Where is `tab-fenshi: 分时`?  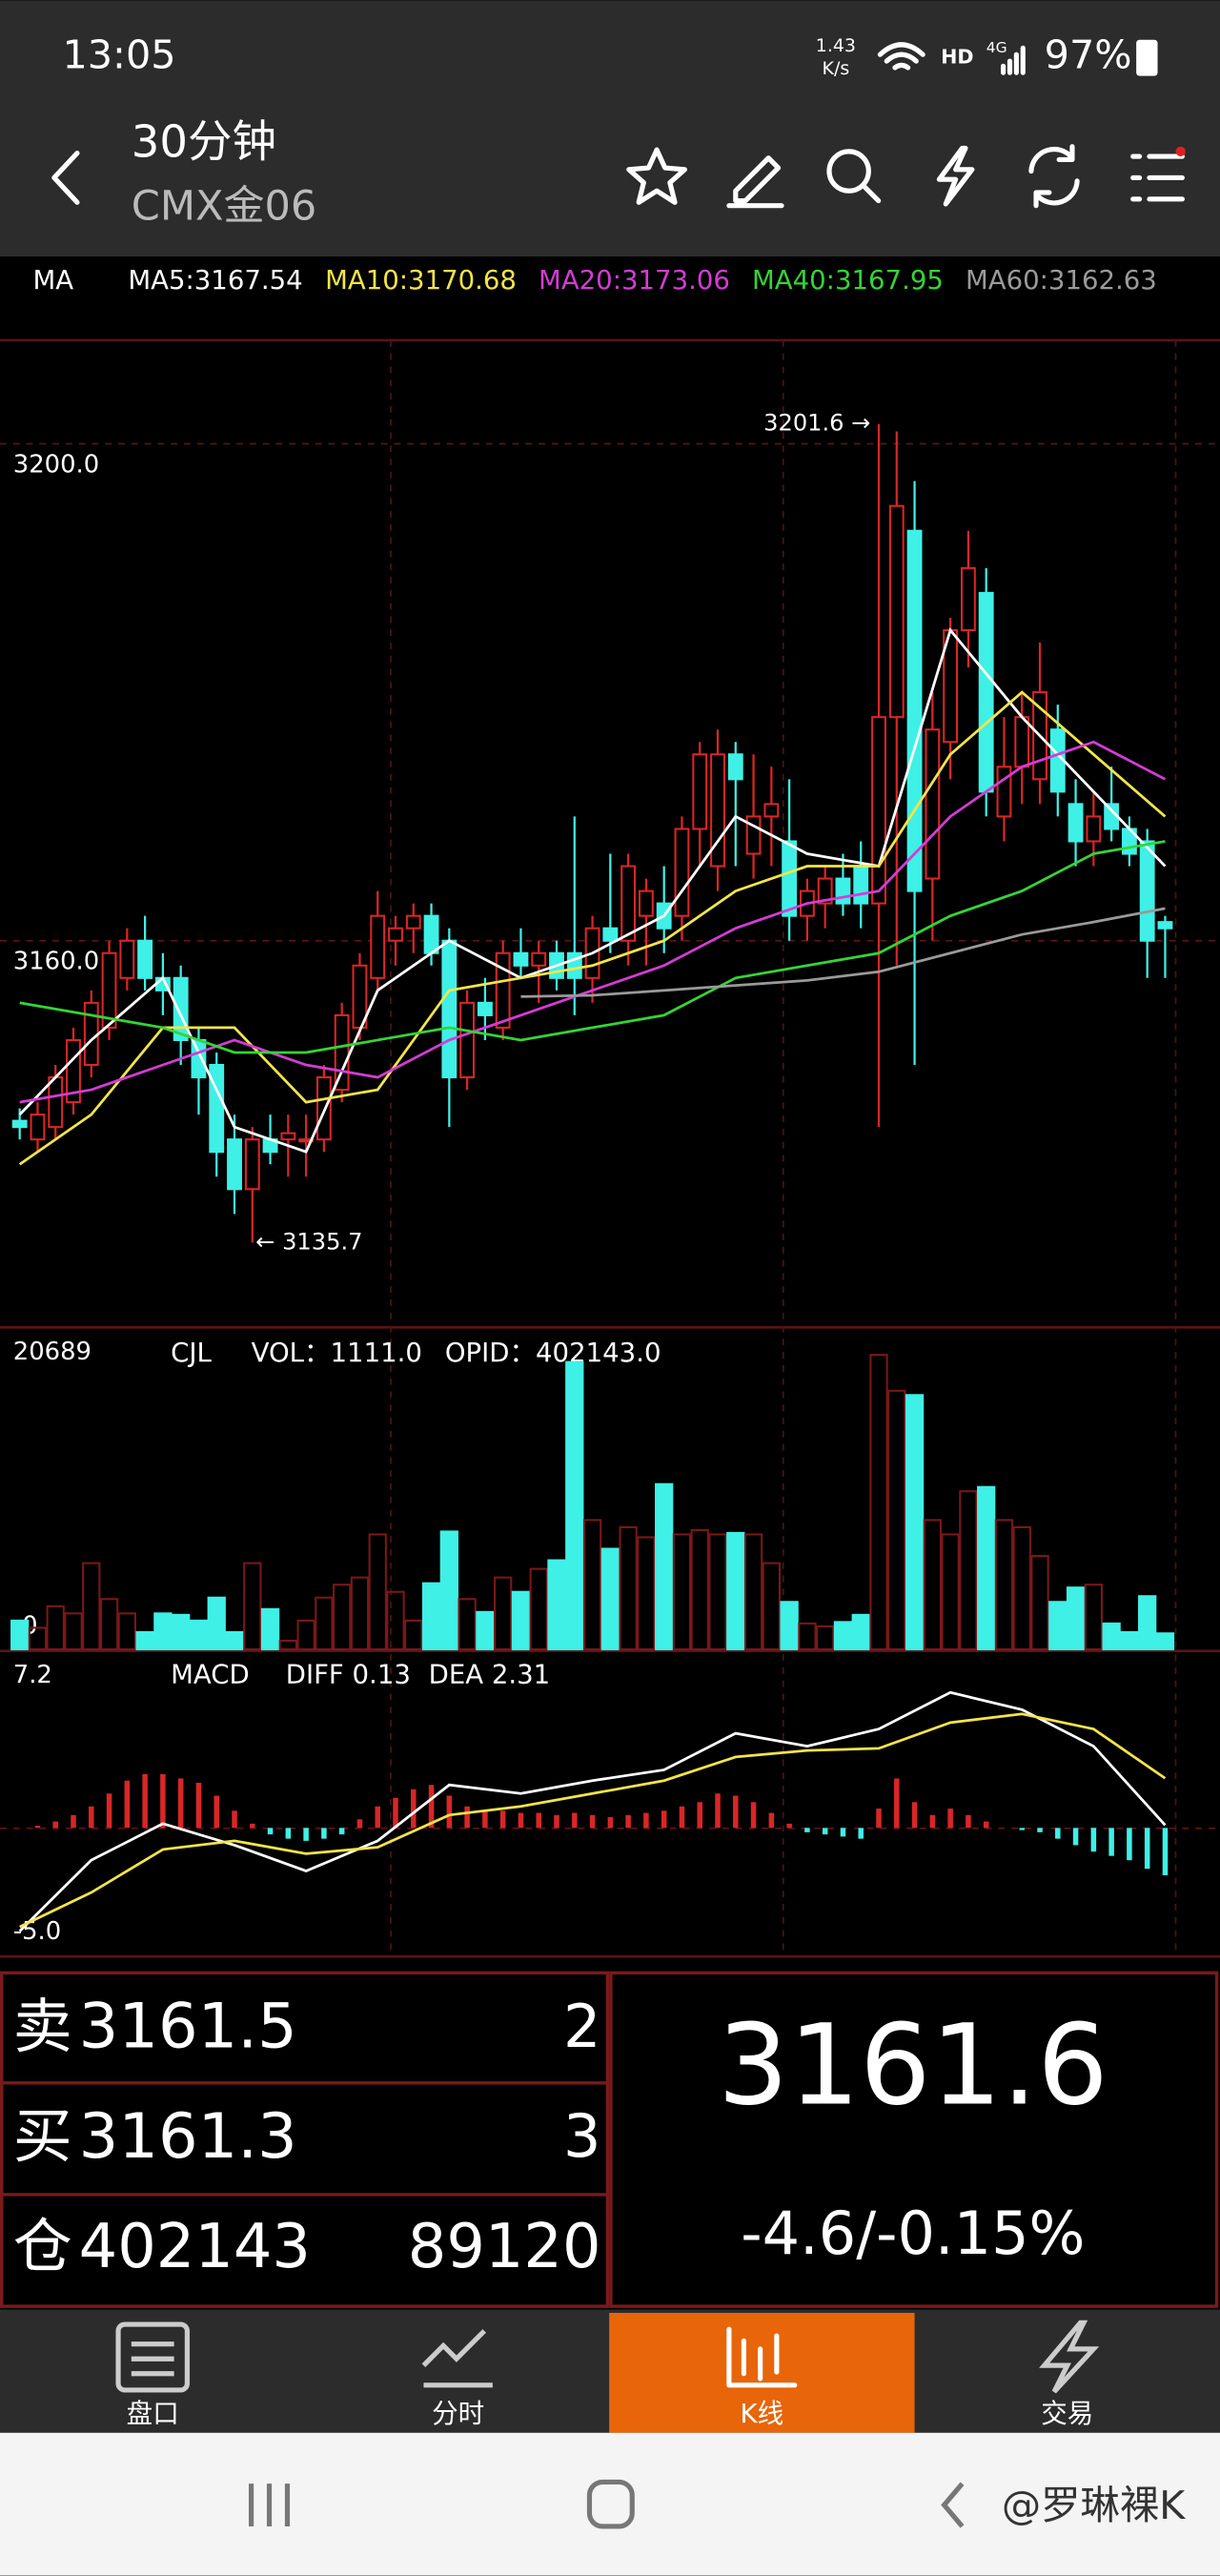 tab-fenshi: 分时 is located at coordinates (457, 2379).